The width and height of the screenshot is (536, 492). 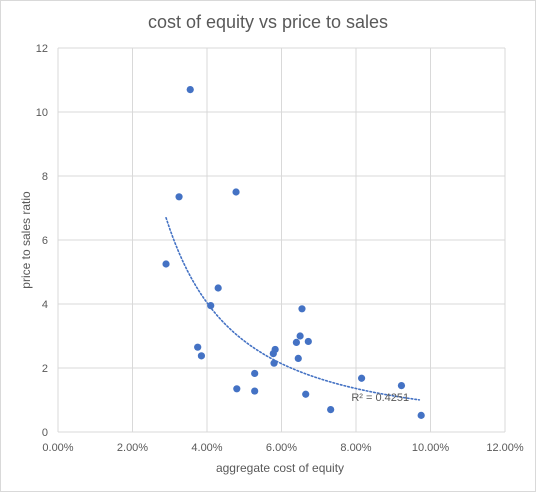 I want to click on y-tick-label: 10, so click(x=42, y=113).